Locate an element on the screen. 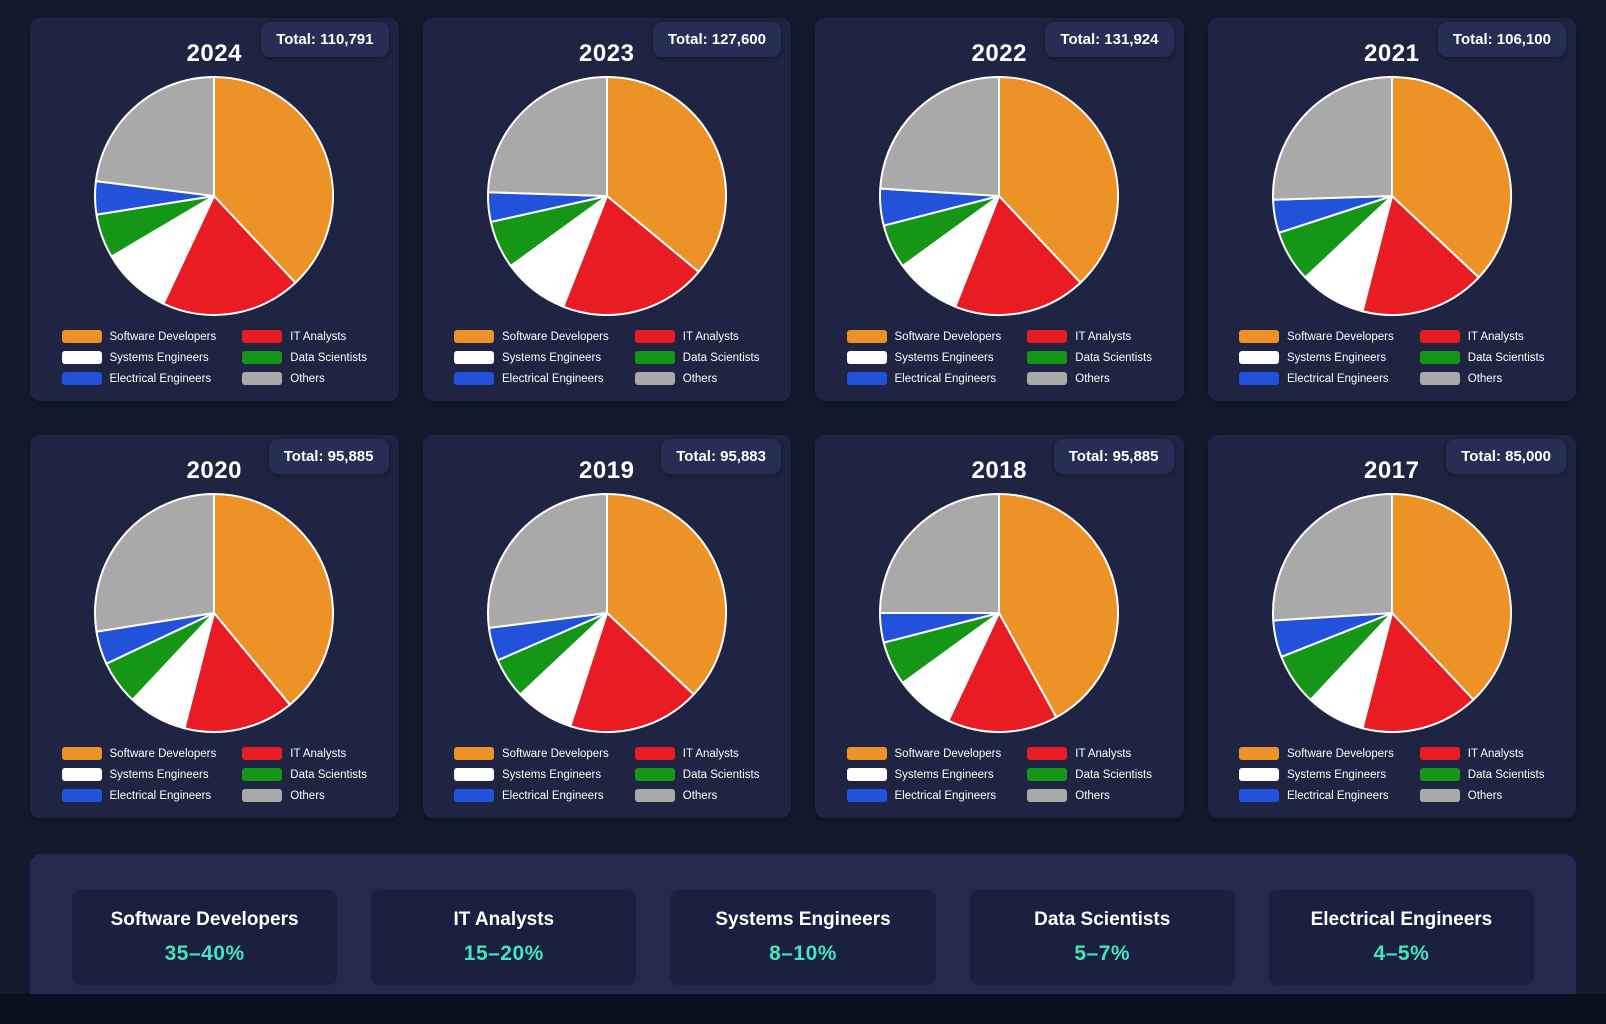 The image size is (1606, 1024). pie-svg is located at coordinates (214, 613).